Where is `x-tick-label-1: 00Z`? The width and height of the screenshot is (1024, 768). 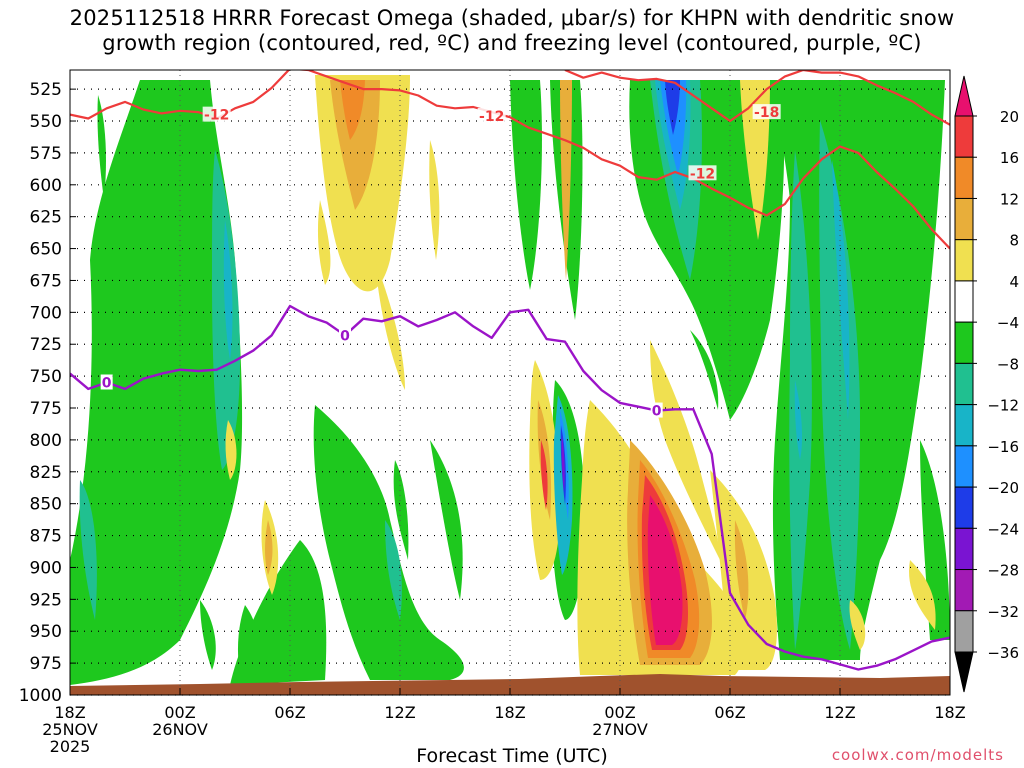
x-tick-label-1: 00Z is located at coordinates (179, 712).